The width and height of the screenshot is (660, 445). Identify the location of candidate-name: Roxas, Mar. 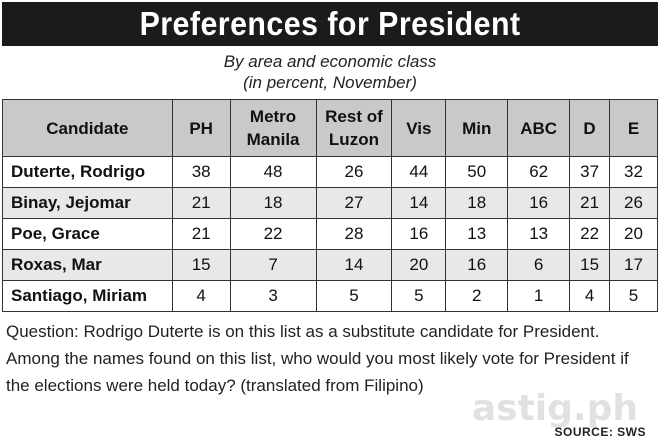
(87, 265).